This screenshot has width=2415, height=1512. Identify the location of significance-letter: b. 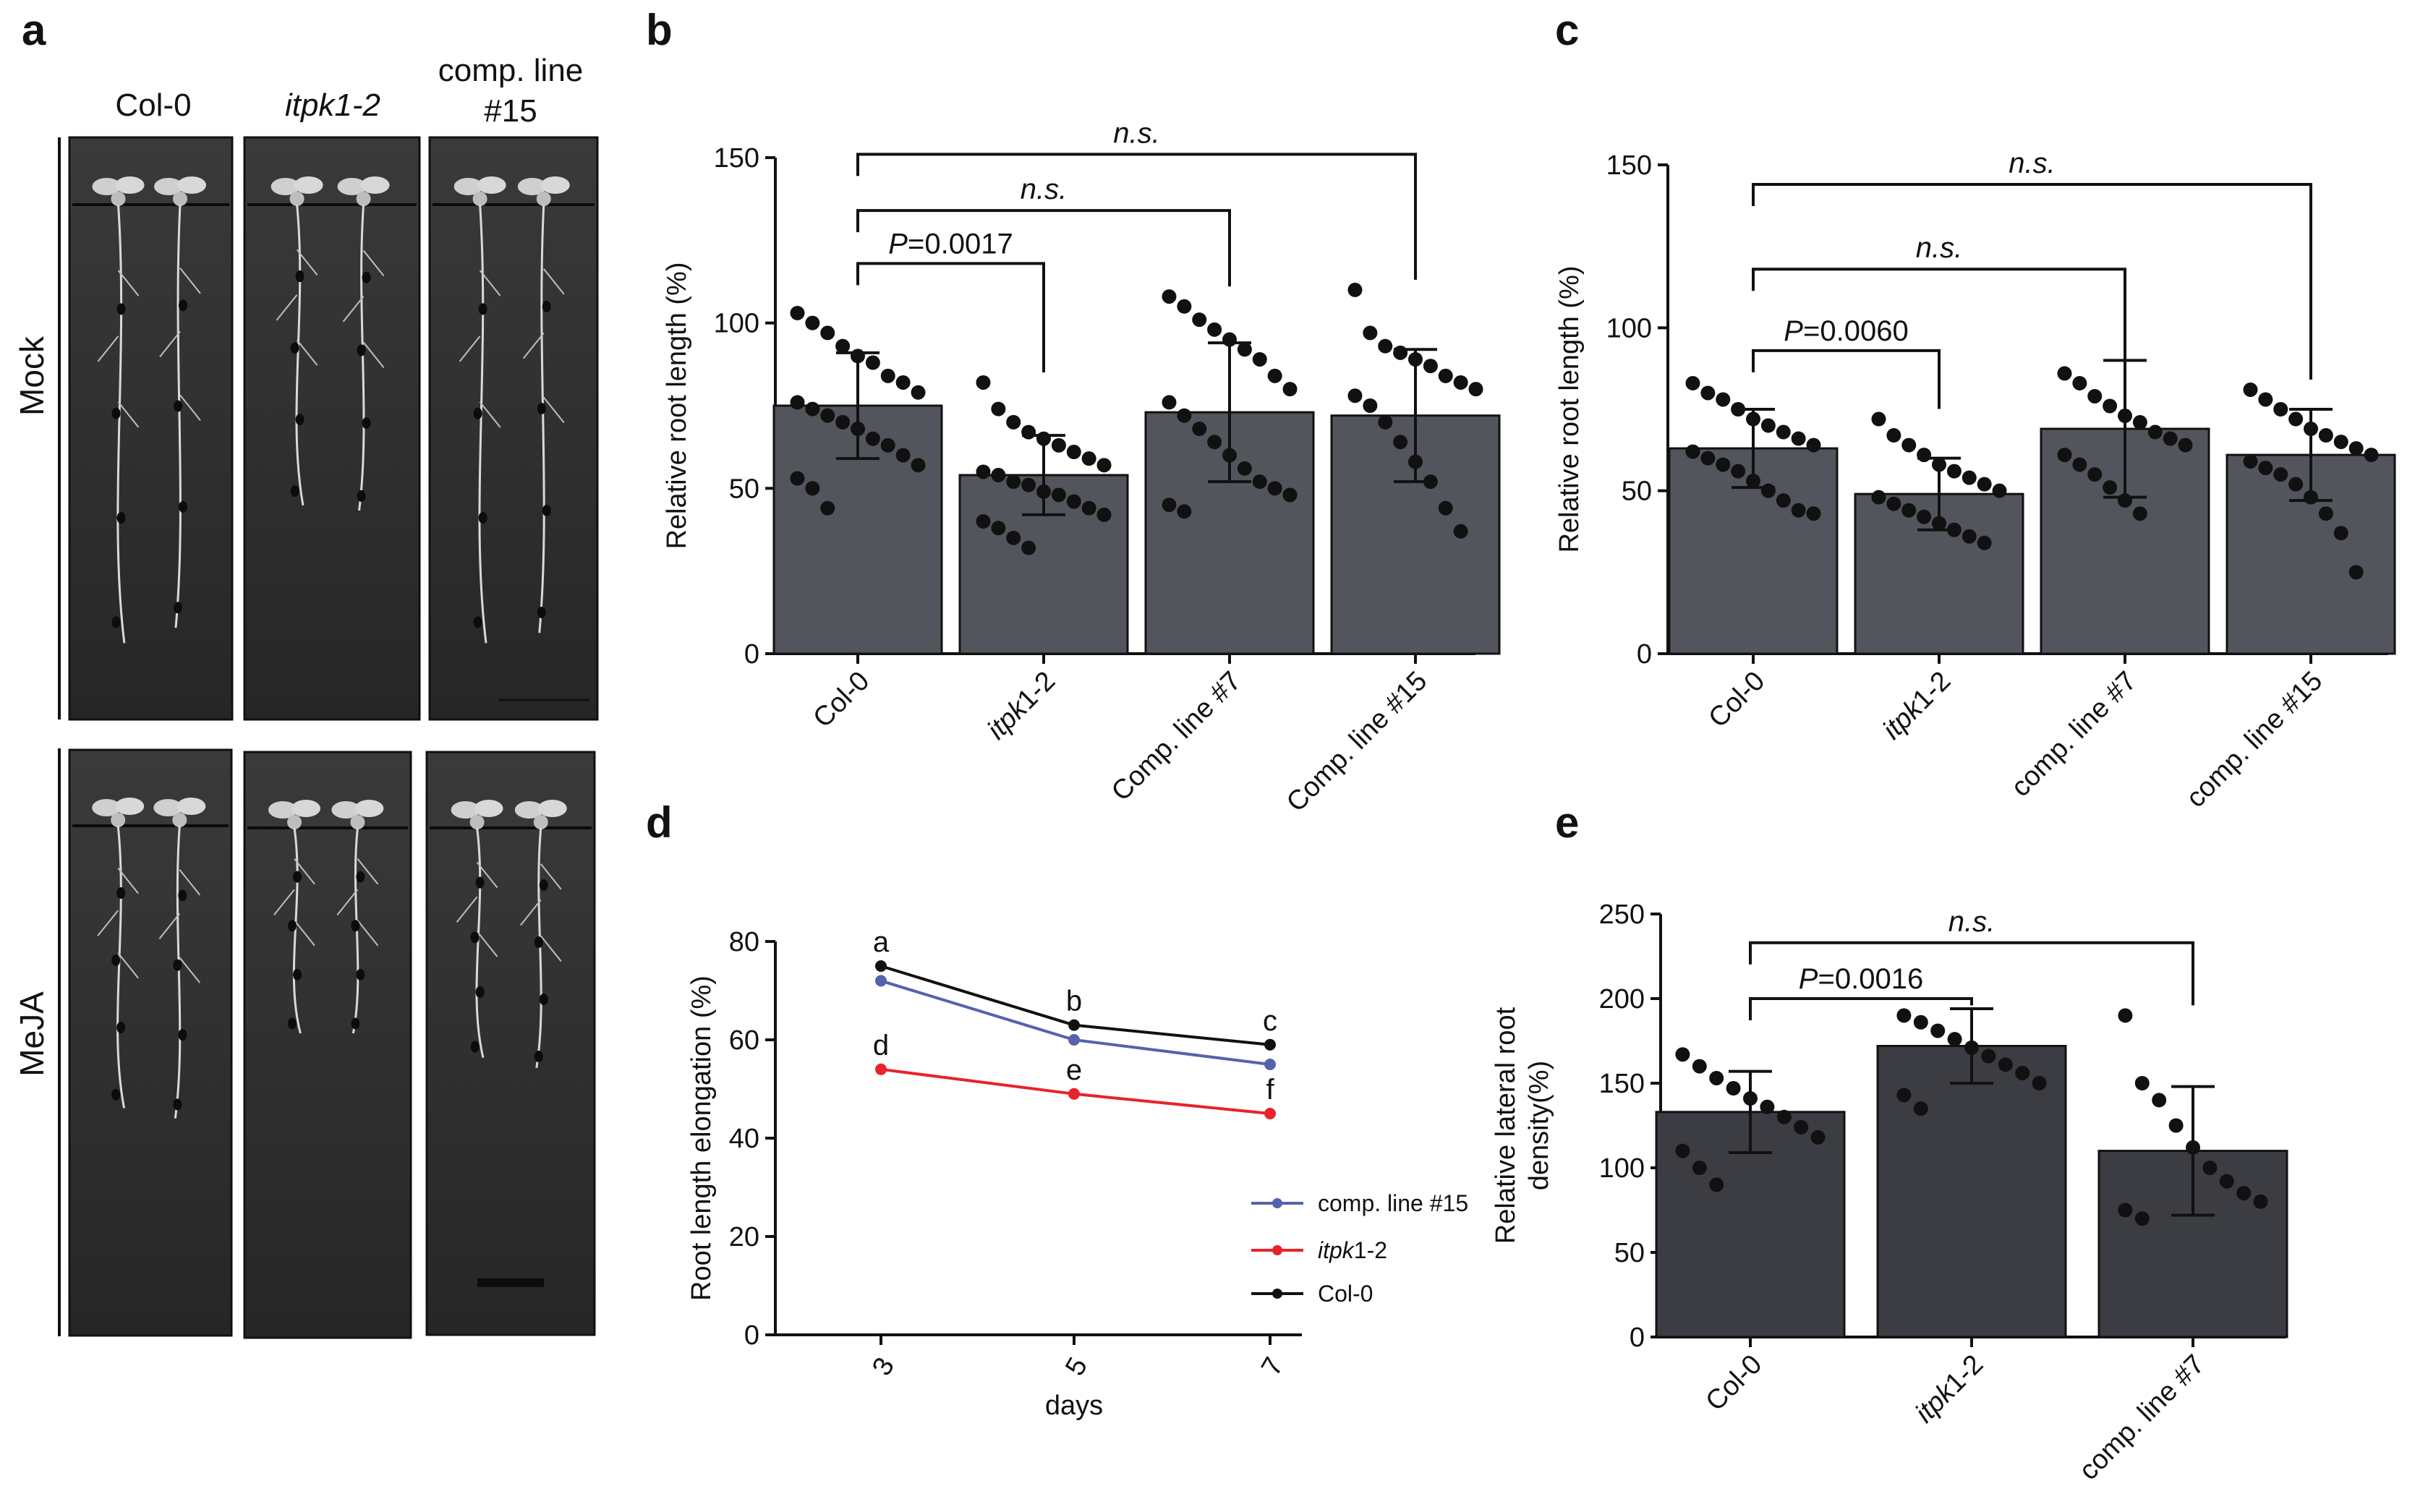
(1074, 1002).